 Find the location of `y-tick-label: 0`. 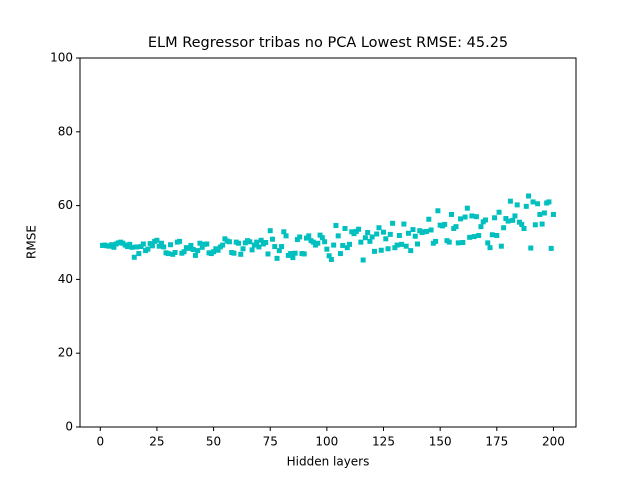

y-tick-label: 0 is located at coordinates (69, 427).